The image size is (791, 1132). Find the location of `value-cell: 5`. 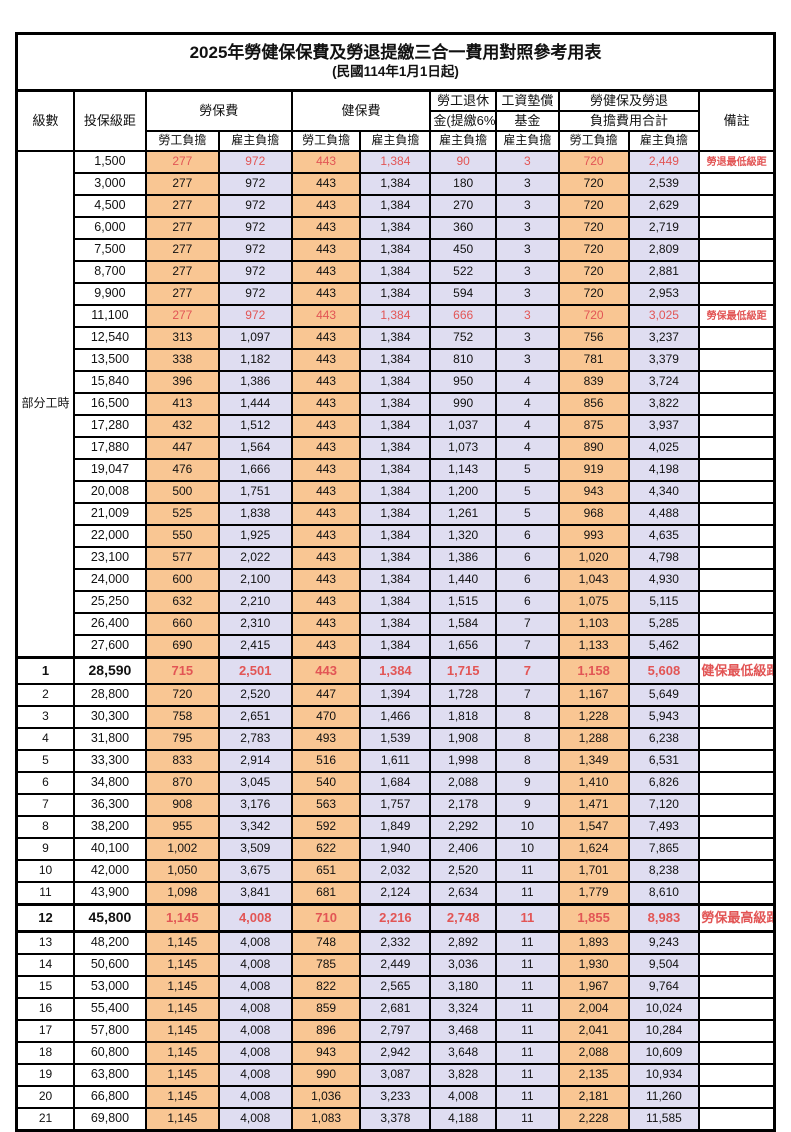

value-cell: 5 is located at coordinates (527, 470).